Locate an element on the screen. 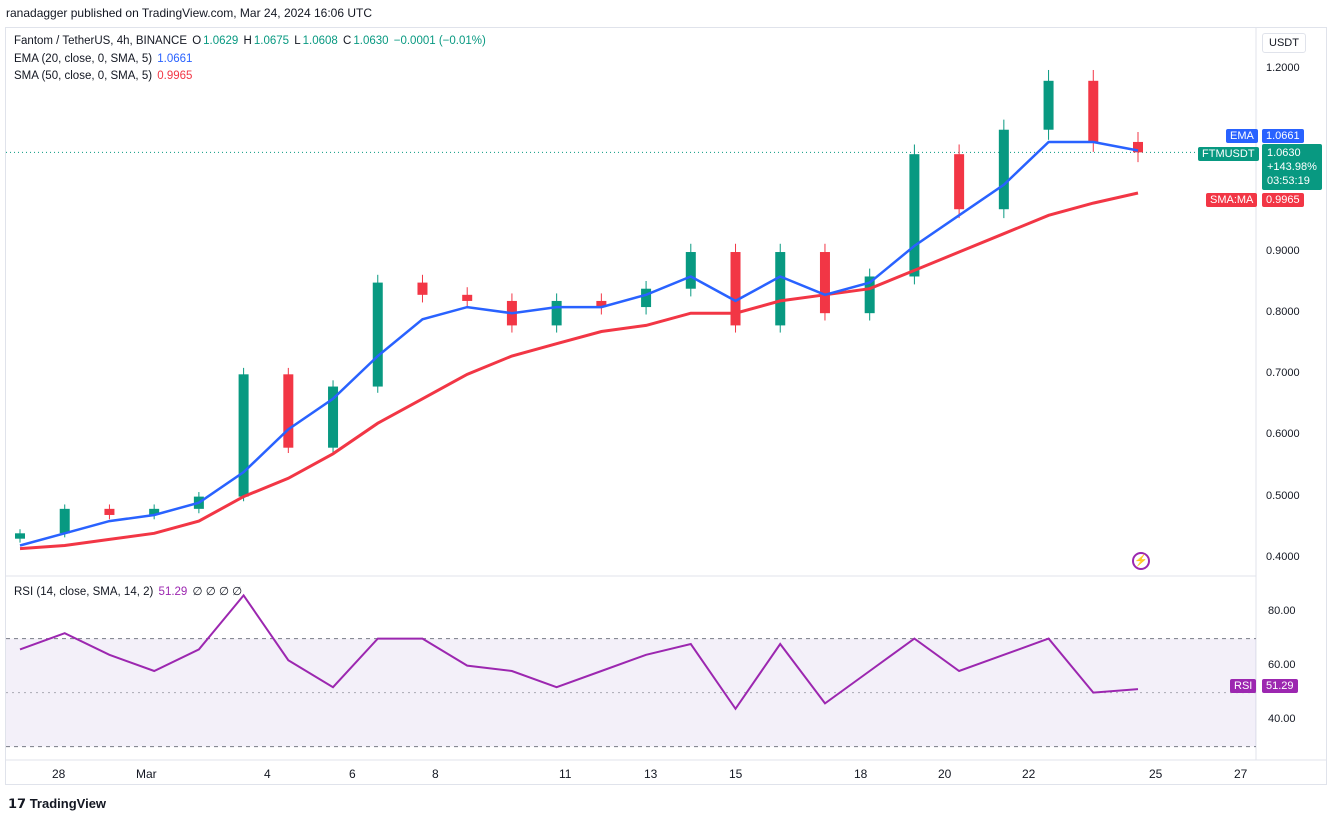  ema-value: 1.0661 is located at coordinates (175, 59).